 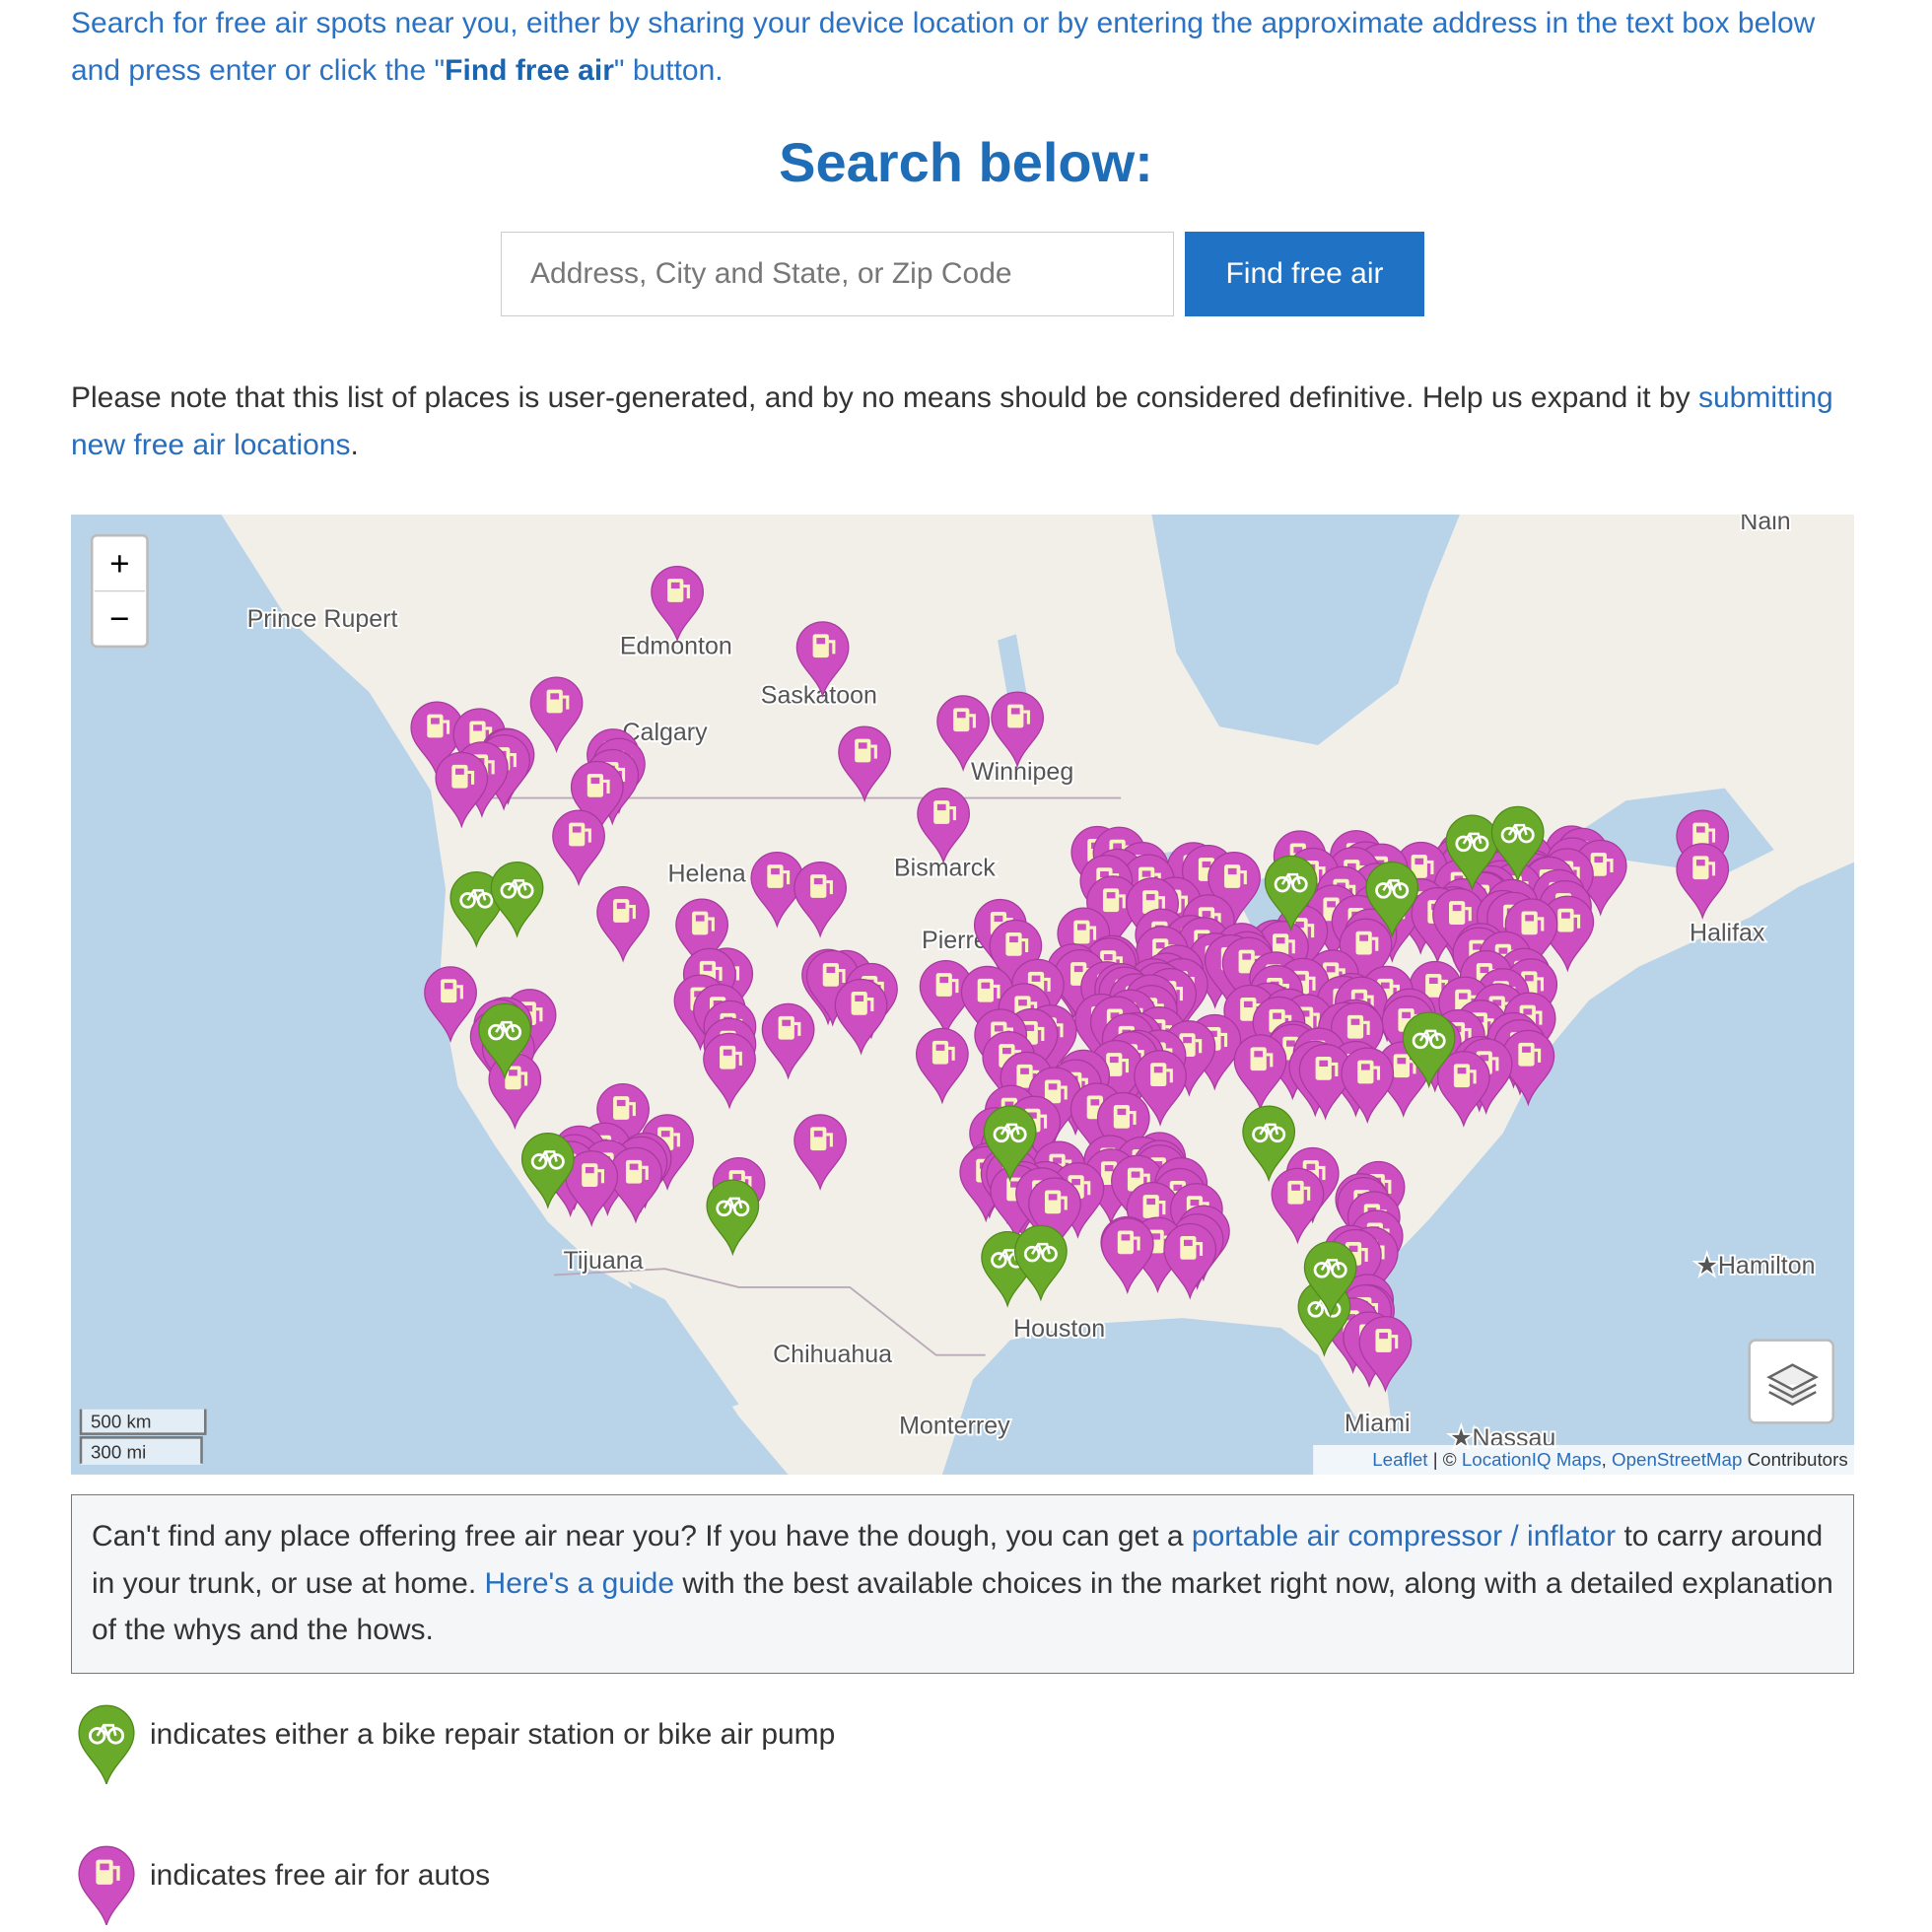 What do you see at coordinates (323, 619) in the screenshot?
I see `city-label: Prince Rupert` at bounding box center [323, 619].